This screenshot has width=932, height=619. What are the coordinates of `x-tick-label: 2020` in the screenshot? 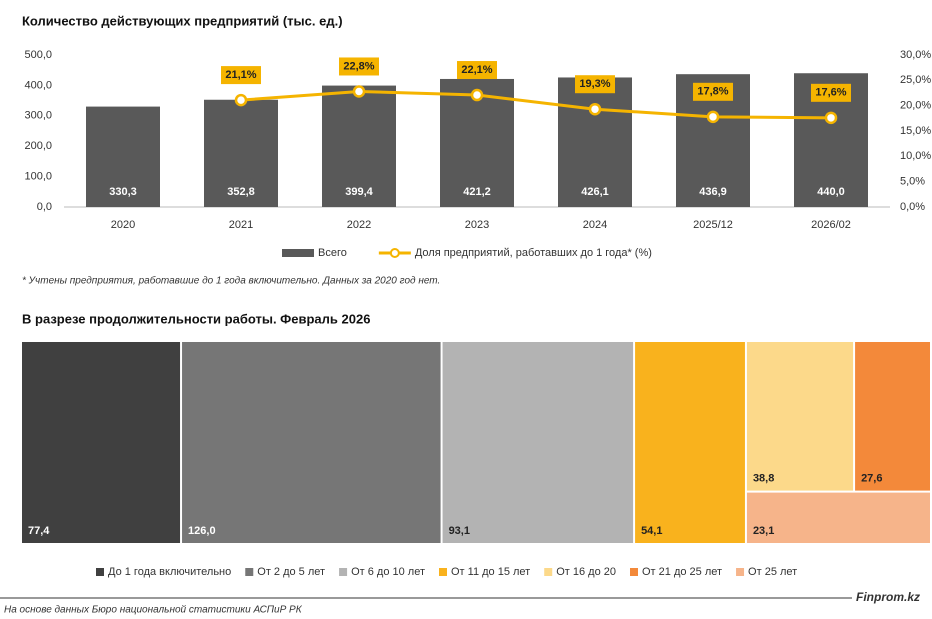 It's located at (123, 225).